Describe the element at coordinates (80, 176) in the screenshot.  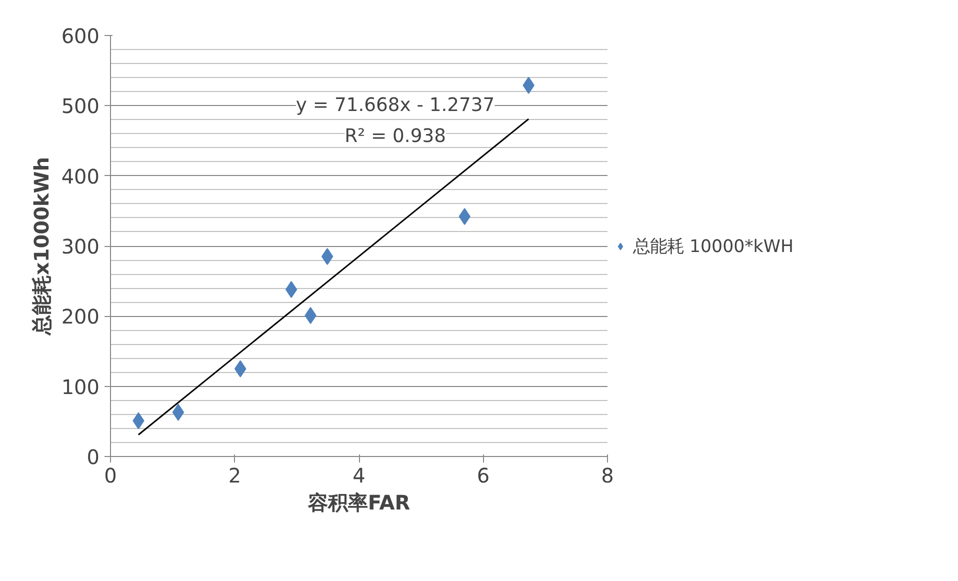
I see `y-tick-label: 400` at that location.